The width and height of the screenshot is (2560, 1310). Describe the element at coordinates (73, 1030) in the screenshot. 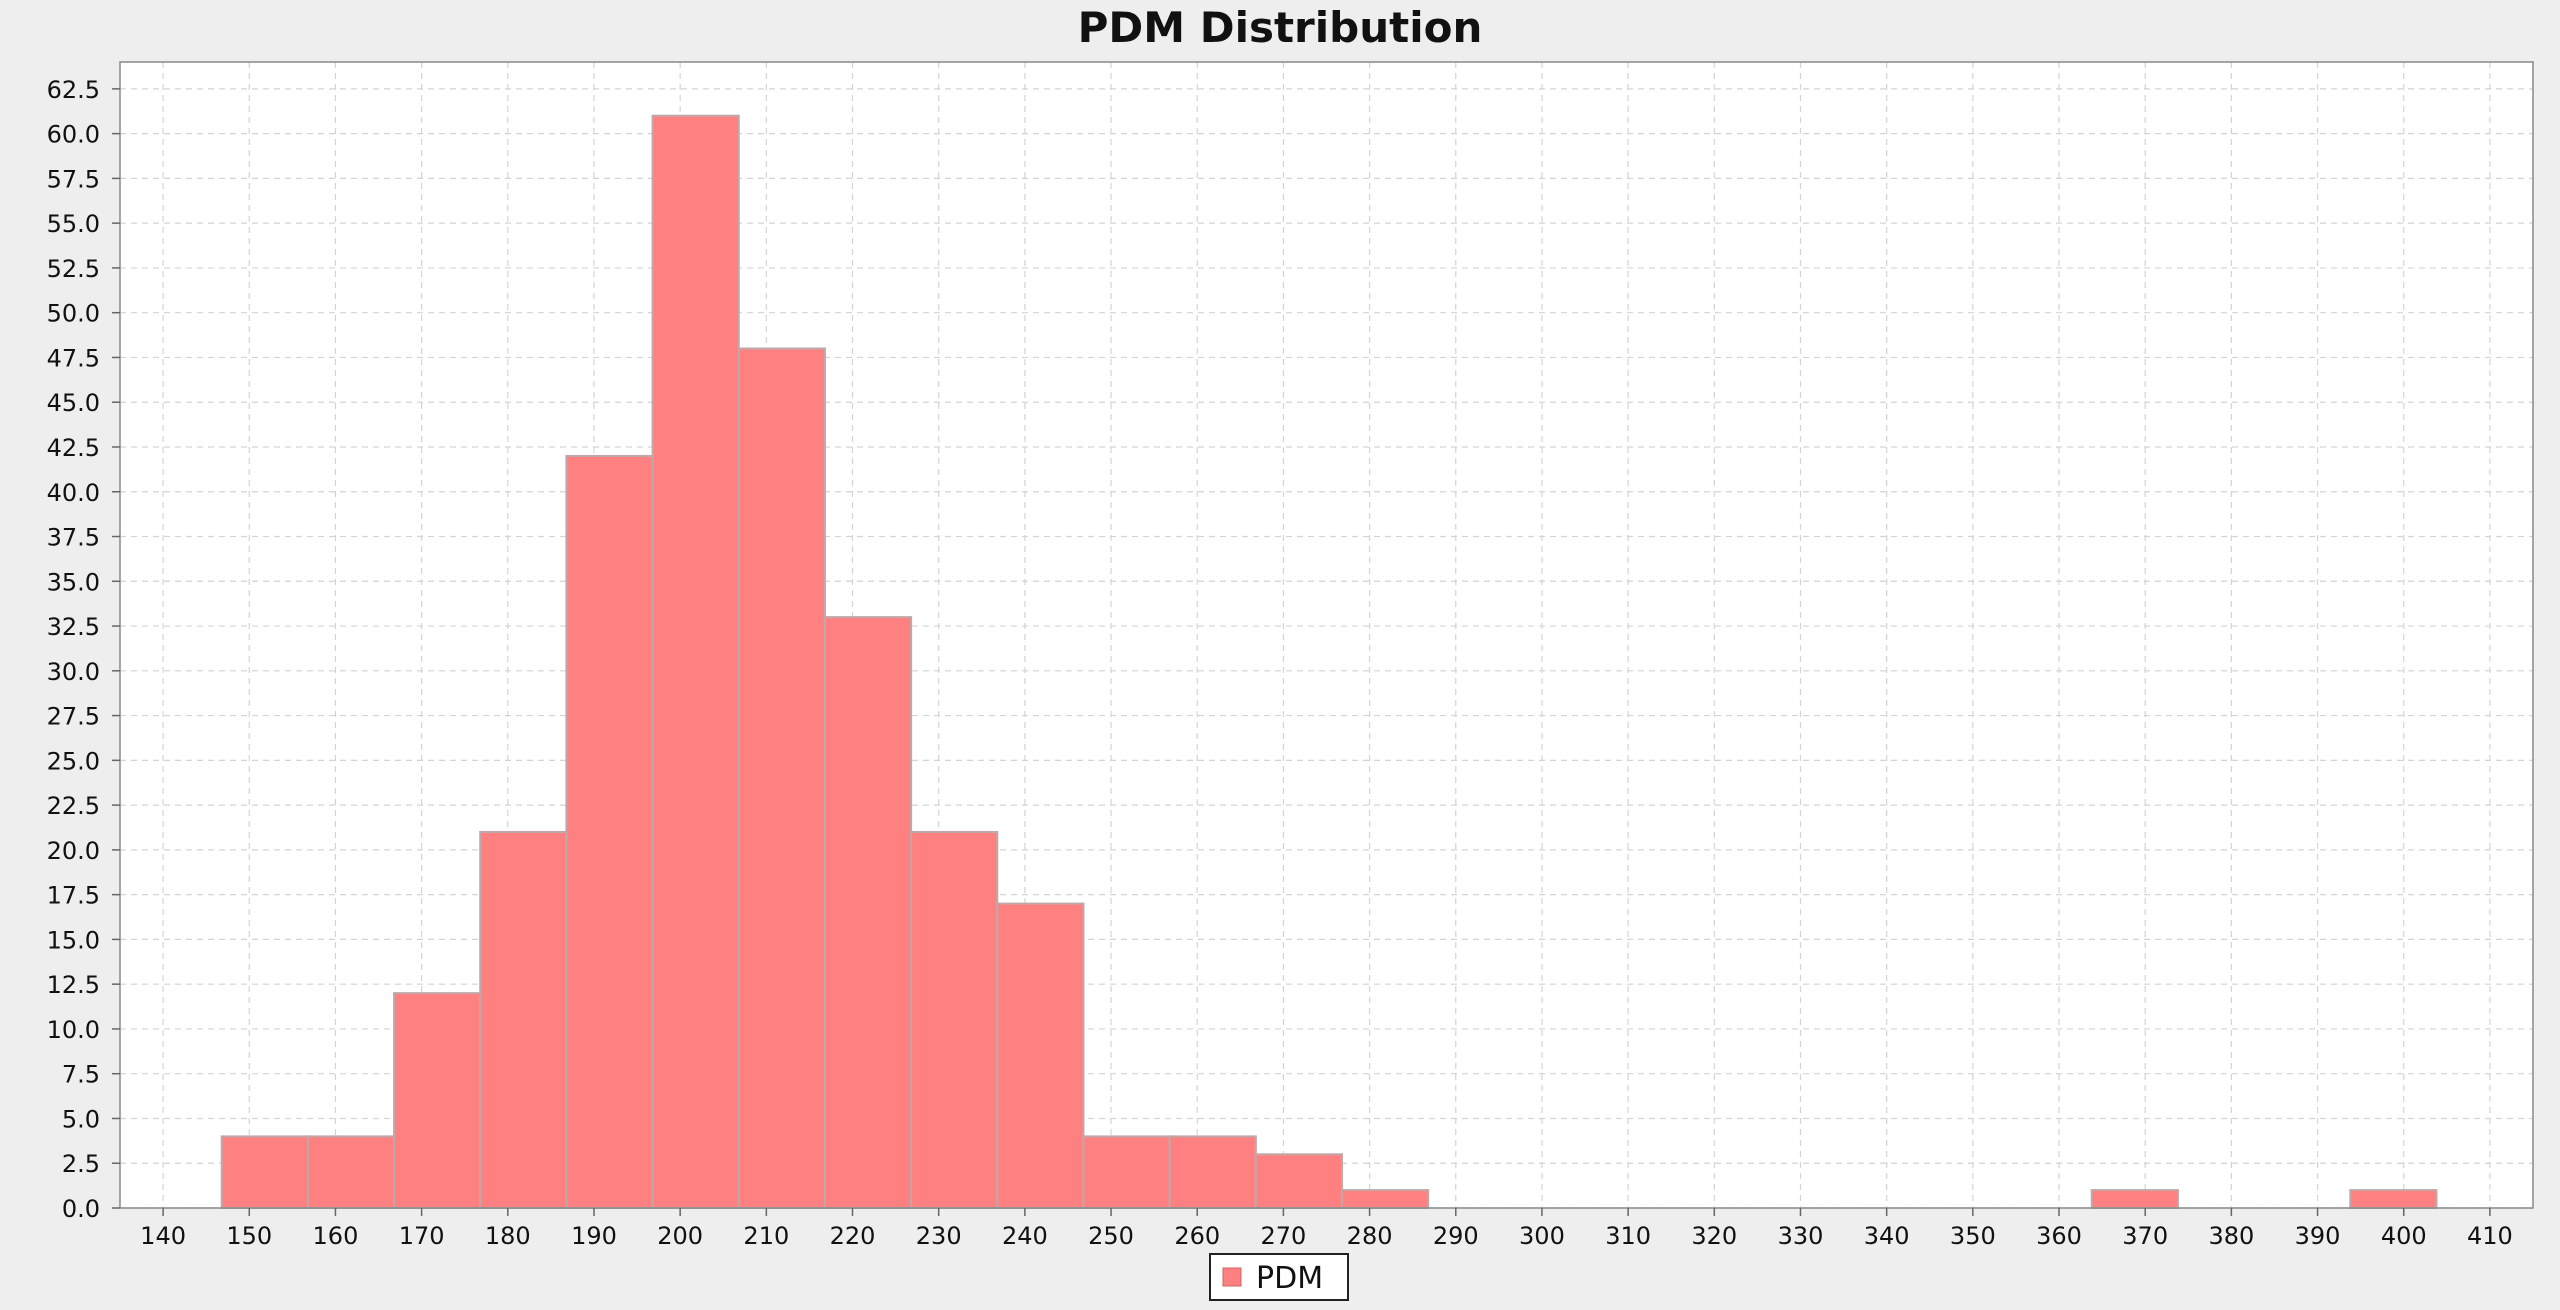

I see `y-tick-label: 10.0` at that location.